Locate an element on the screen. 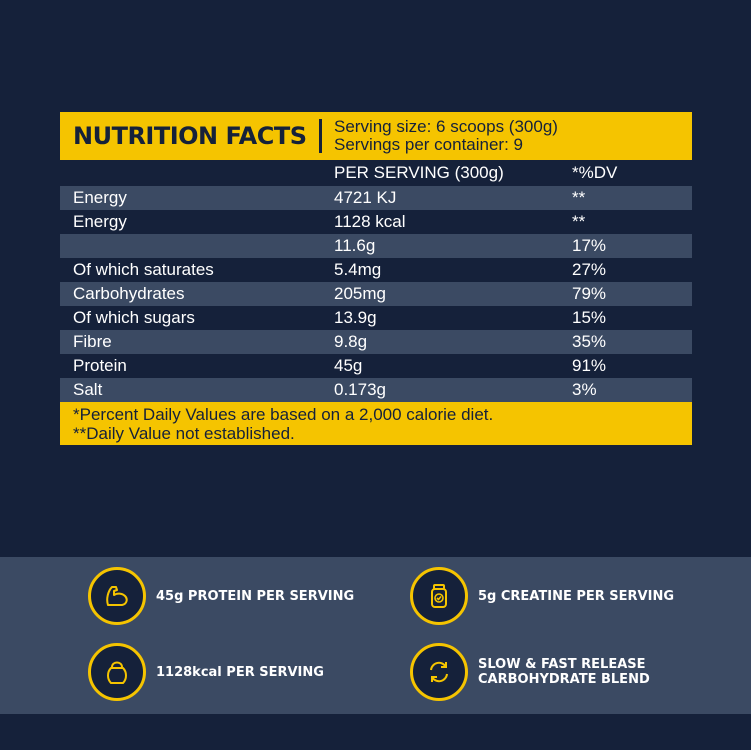 This screenshot has width=751, height=750. nutrient-amount: 11.6g is located at coordinates (355, 245).